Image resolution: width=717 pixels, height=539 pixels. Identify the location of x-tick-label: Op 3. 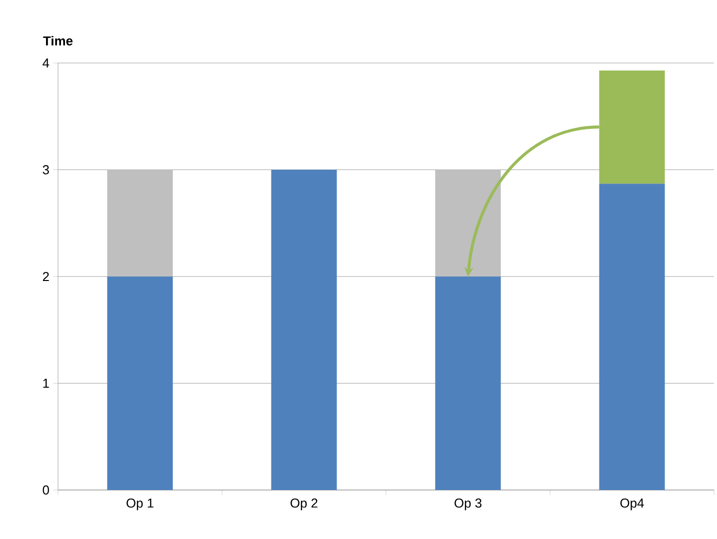
(468, 504).